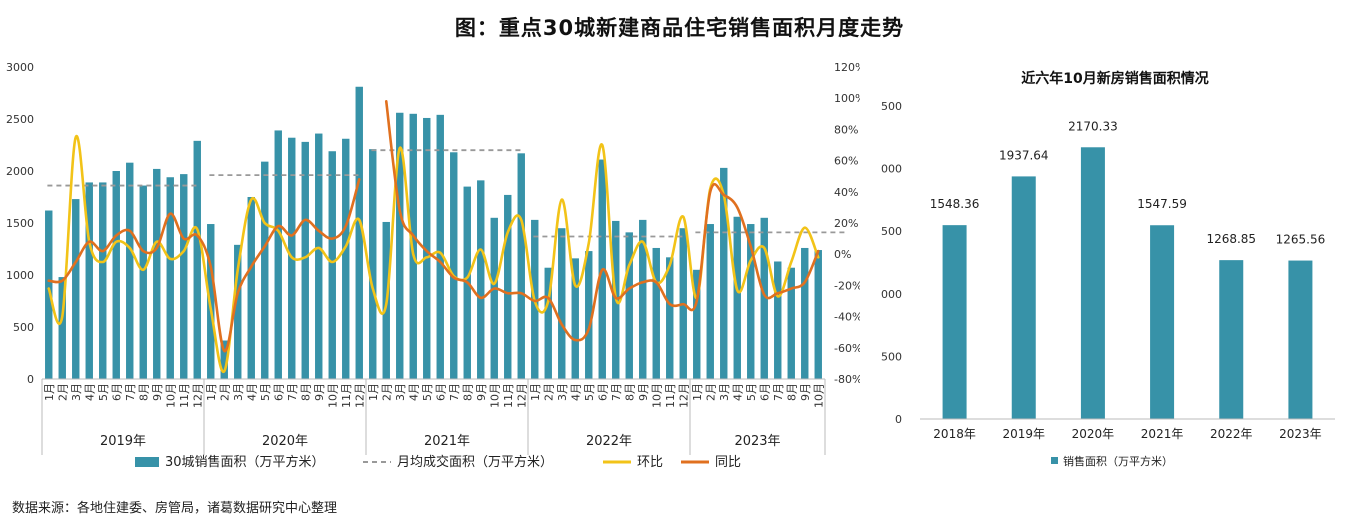  What do you see at coordinates (847, 98) in the screenshot?
I see `right-axis-tick: 100%` at bounding box center [847, 98].